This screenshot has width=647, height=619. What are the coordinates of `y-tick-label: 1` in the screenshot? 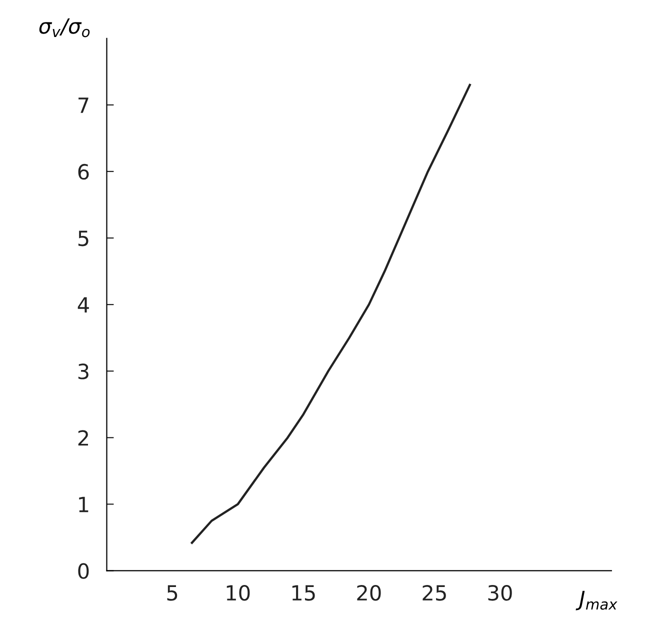 It's located at (83, 504).